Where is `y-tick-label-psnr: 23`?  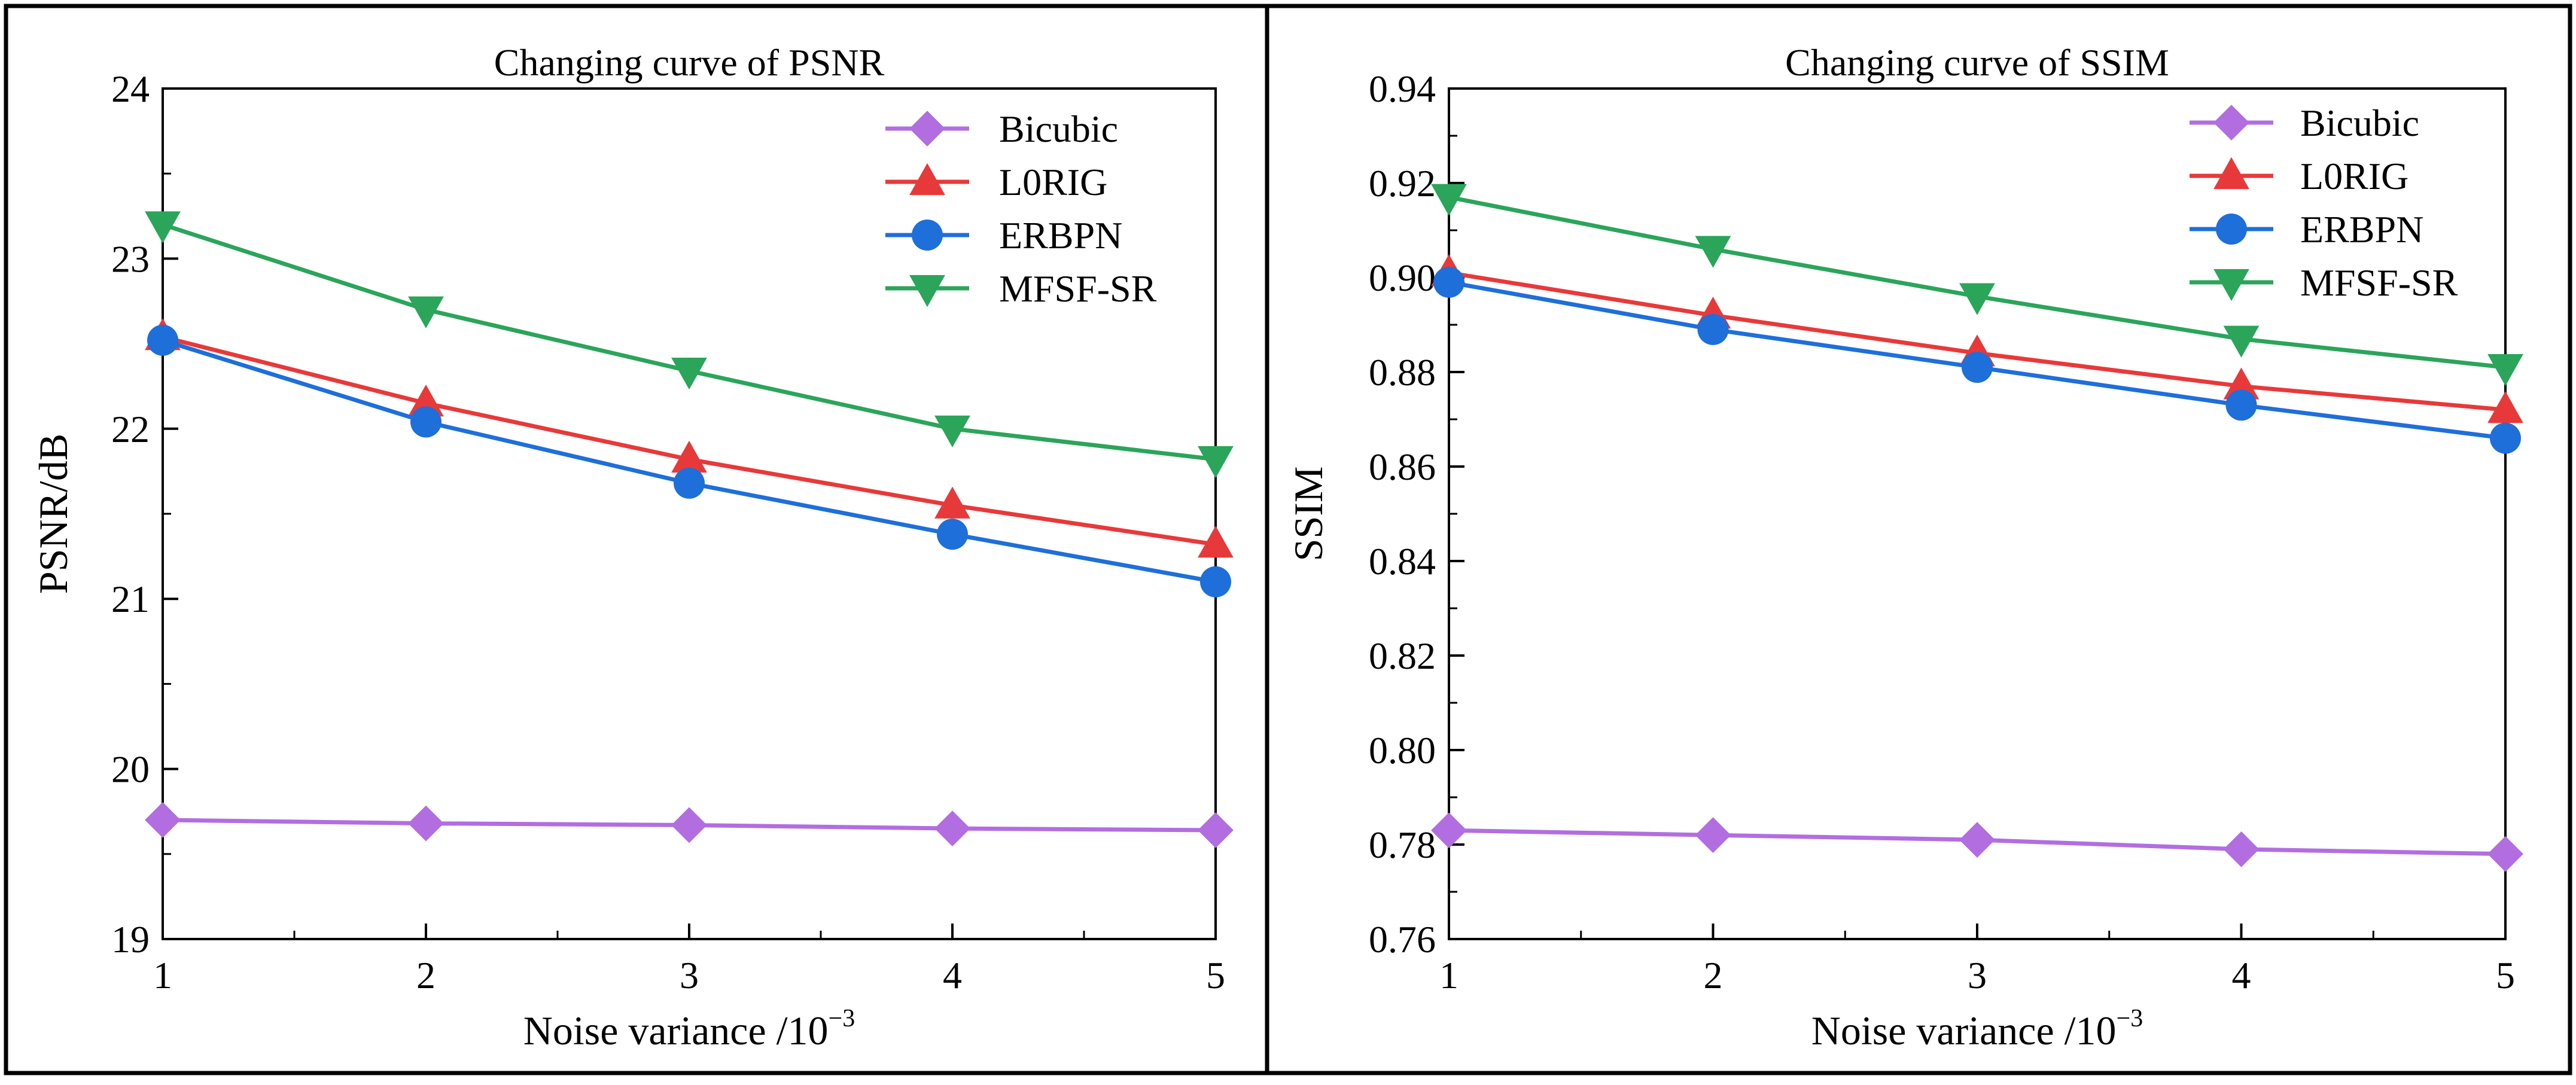 y-tick-label-psnr: 23 is located at coordinates (130, 258).